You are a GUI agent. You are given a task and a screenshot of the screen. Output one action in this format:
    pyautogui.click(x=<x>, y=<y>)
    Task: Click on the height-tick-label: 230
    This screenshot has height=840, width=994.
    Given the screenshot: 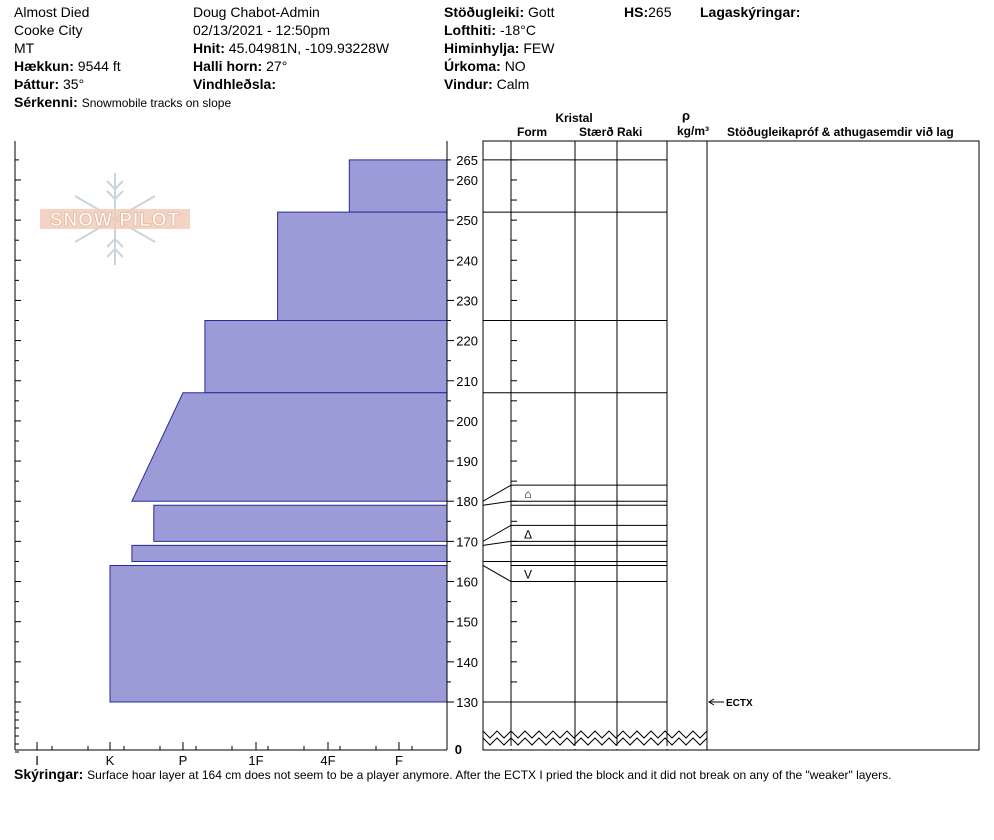 What is the action you would take?
    pyautogui.click(x=467, y=300)
    